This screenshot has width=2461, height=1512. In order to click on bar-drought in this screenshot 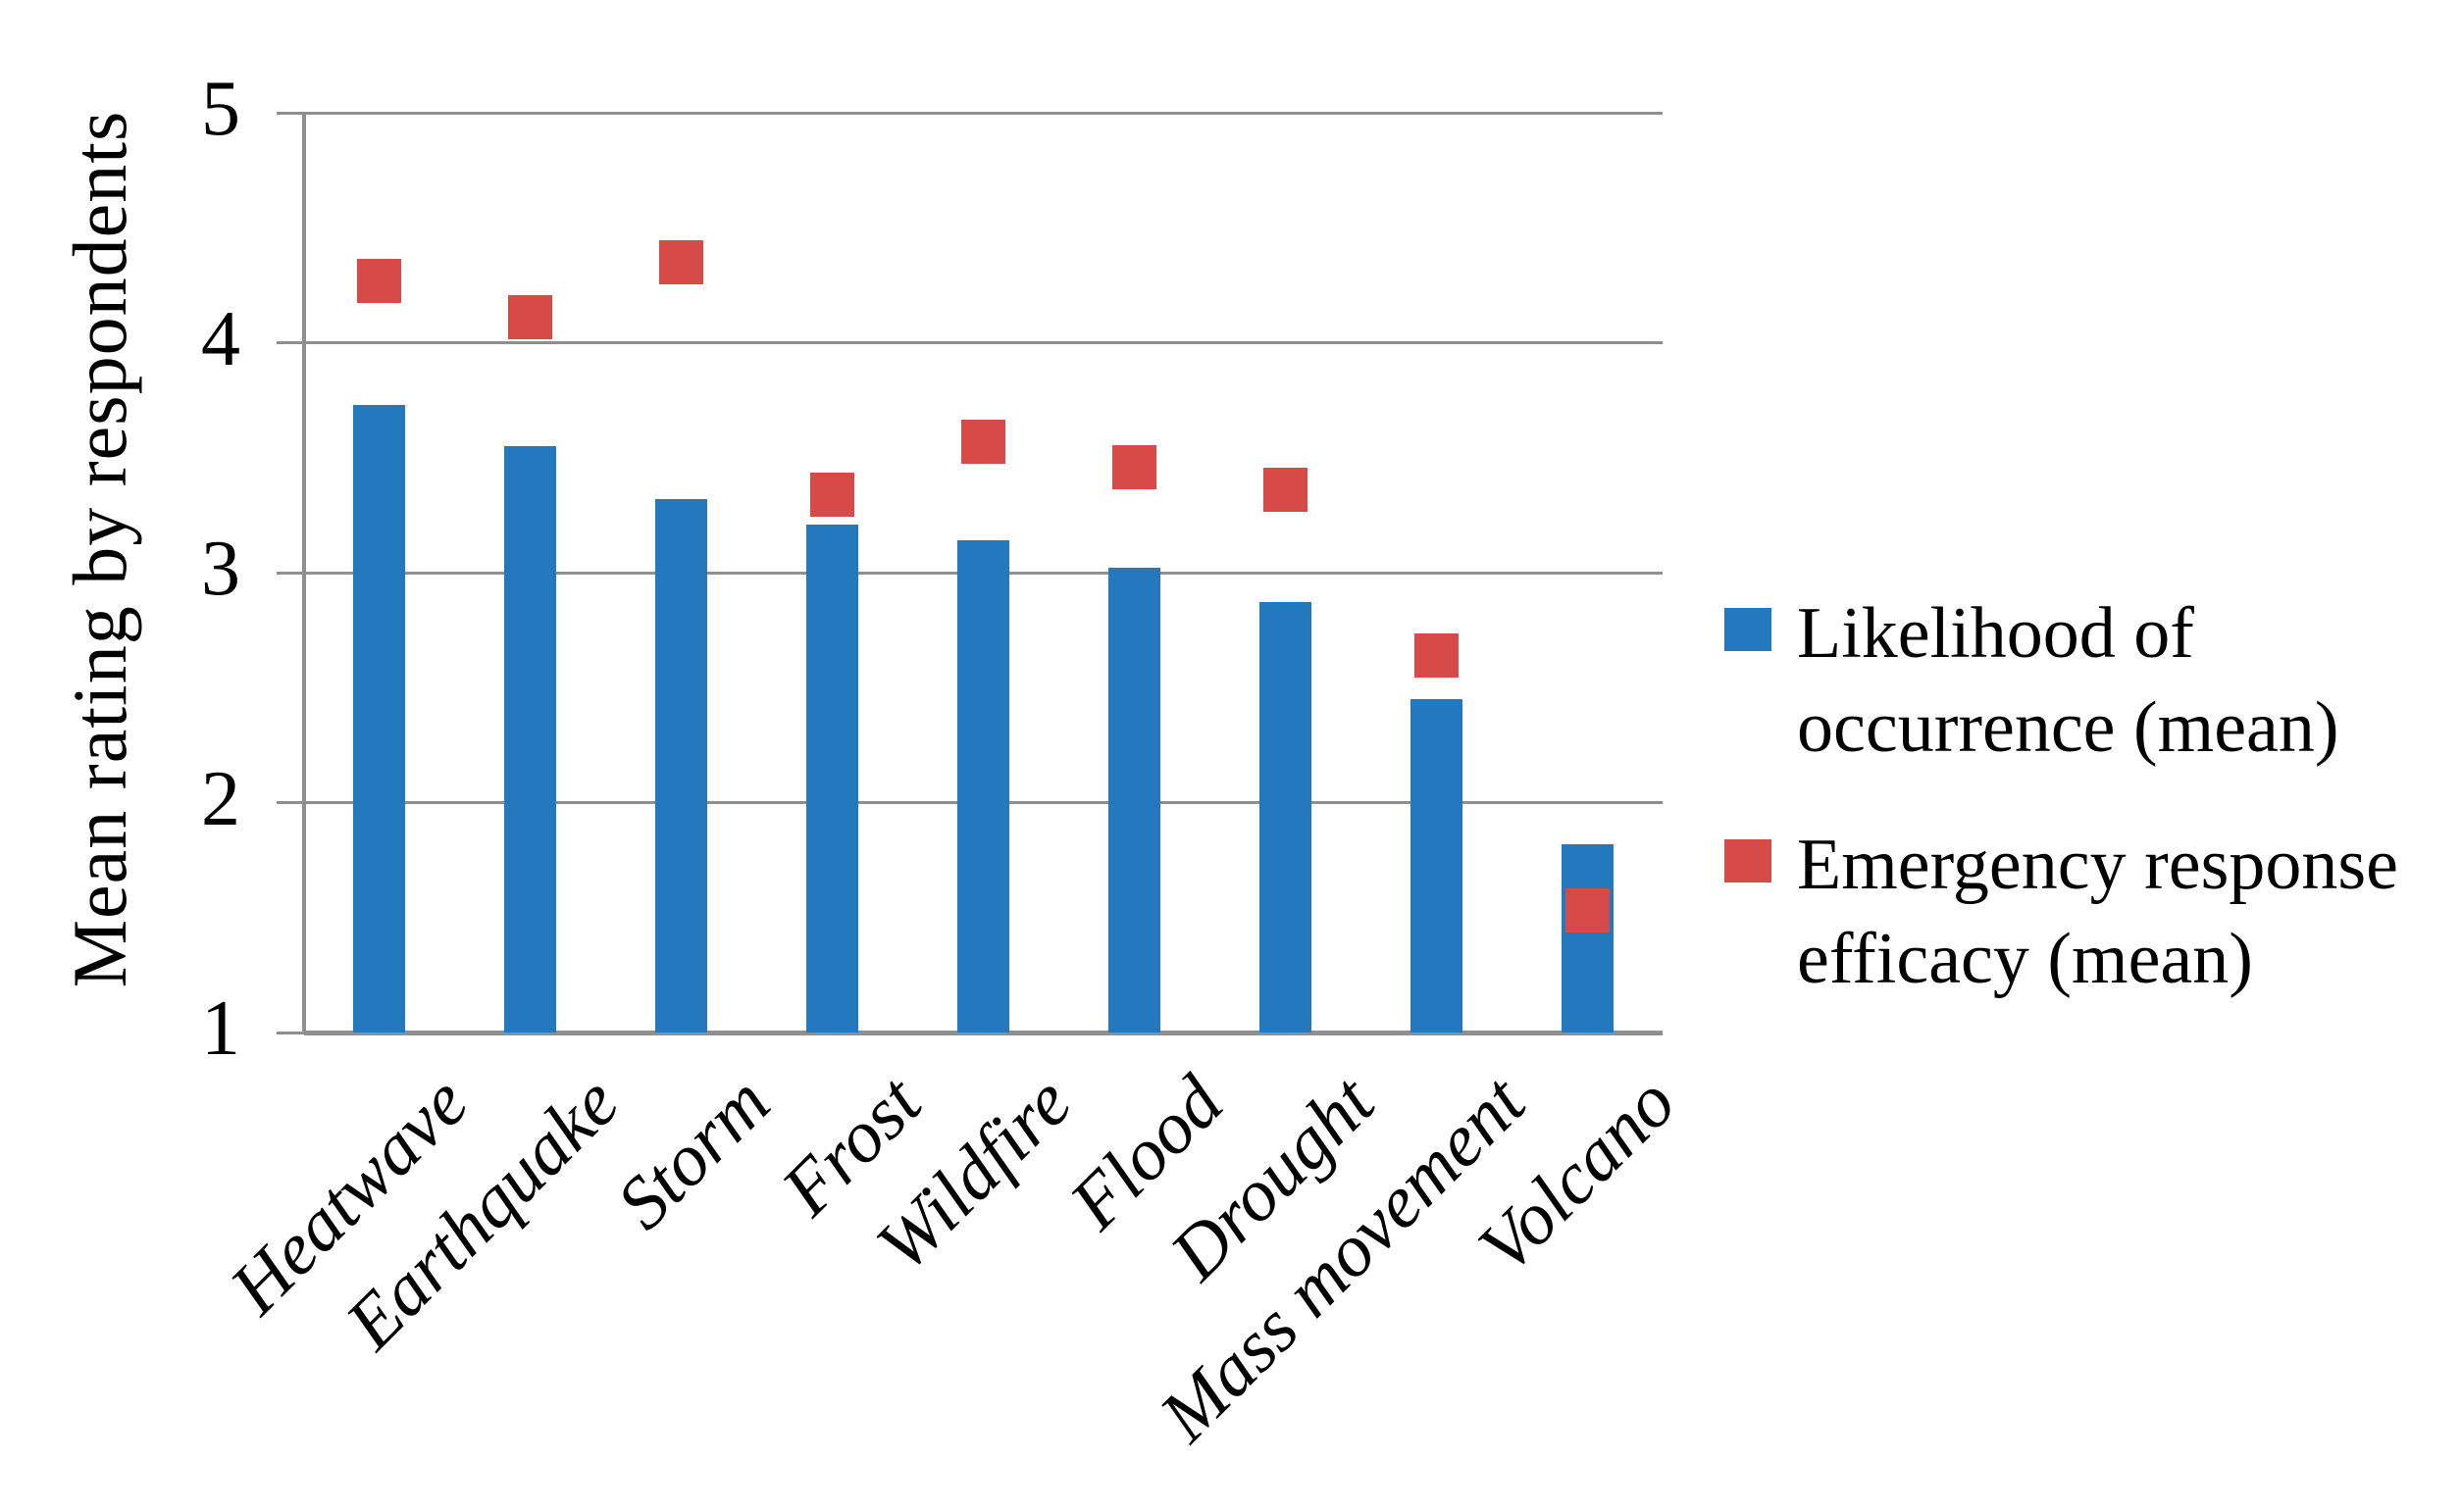, I will do `click(1284, 817)`.